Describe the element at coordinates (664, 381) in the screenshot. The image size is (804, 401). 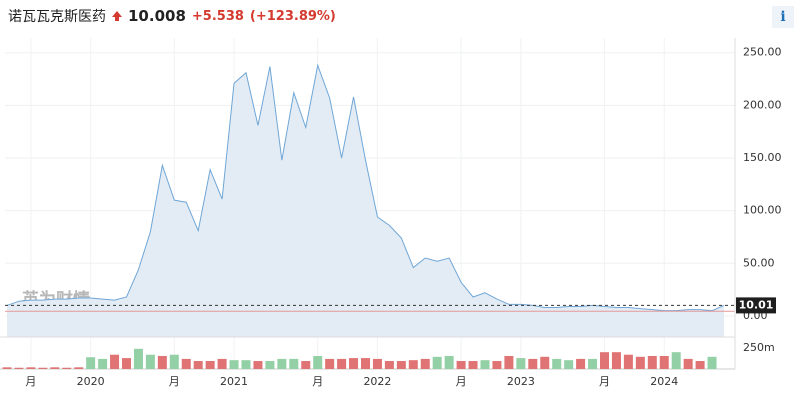
I see `x-tick-label: 2024` at that location.